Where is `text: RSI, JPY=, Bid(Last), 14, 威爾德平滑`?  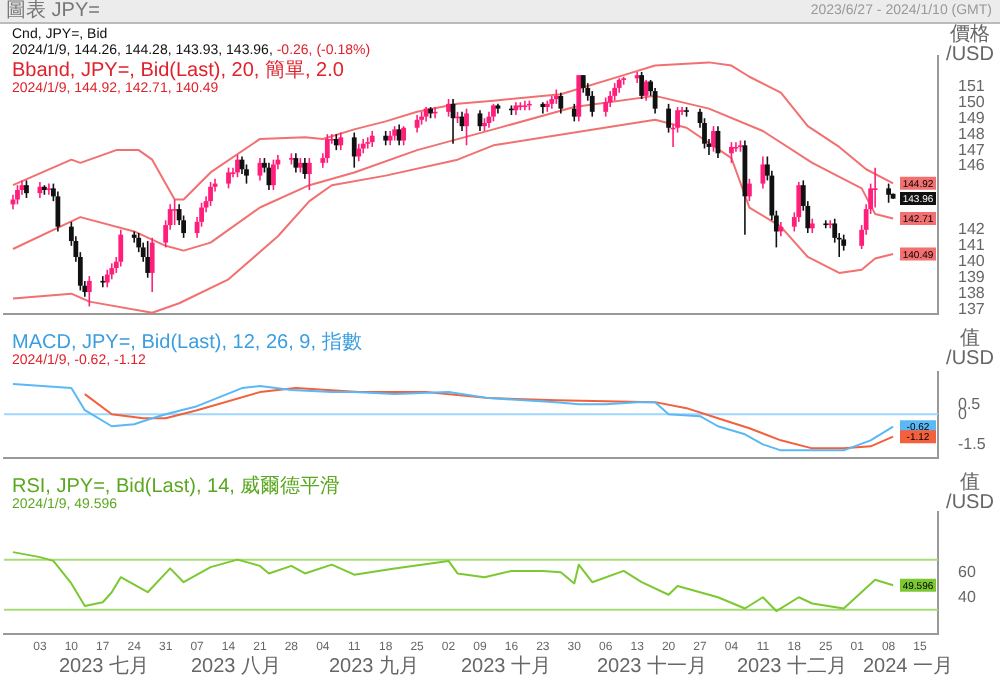 text: RSI, JPY=, Bid(Last), 14, 威爾德平滑 is located at coordinates (176, 487).